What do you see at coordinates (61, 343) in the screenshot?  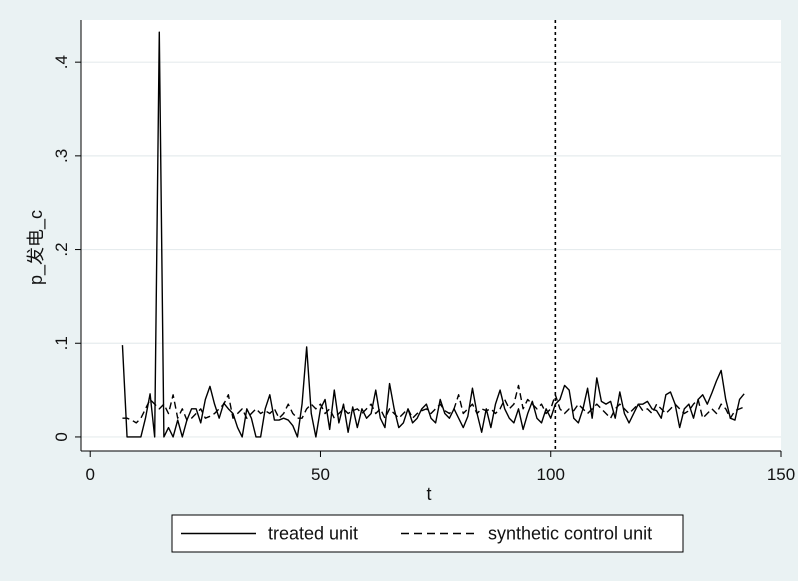 I see `y-tick-label-1: .1` at bounding box center [61, 343].